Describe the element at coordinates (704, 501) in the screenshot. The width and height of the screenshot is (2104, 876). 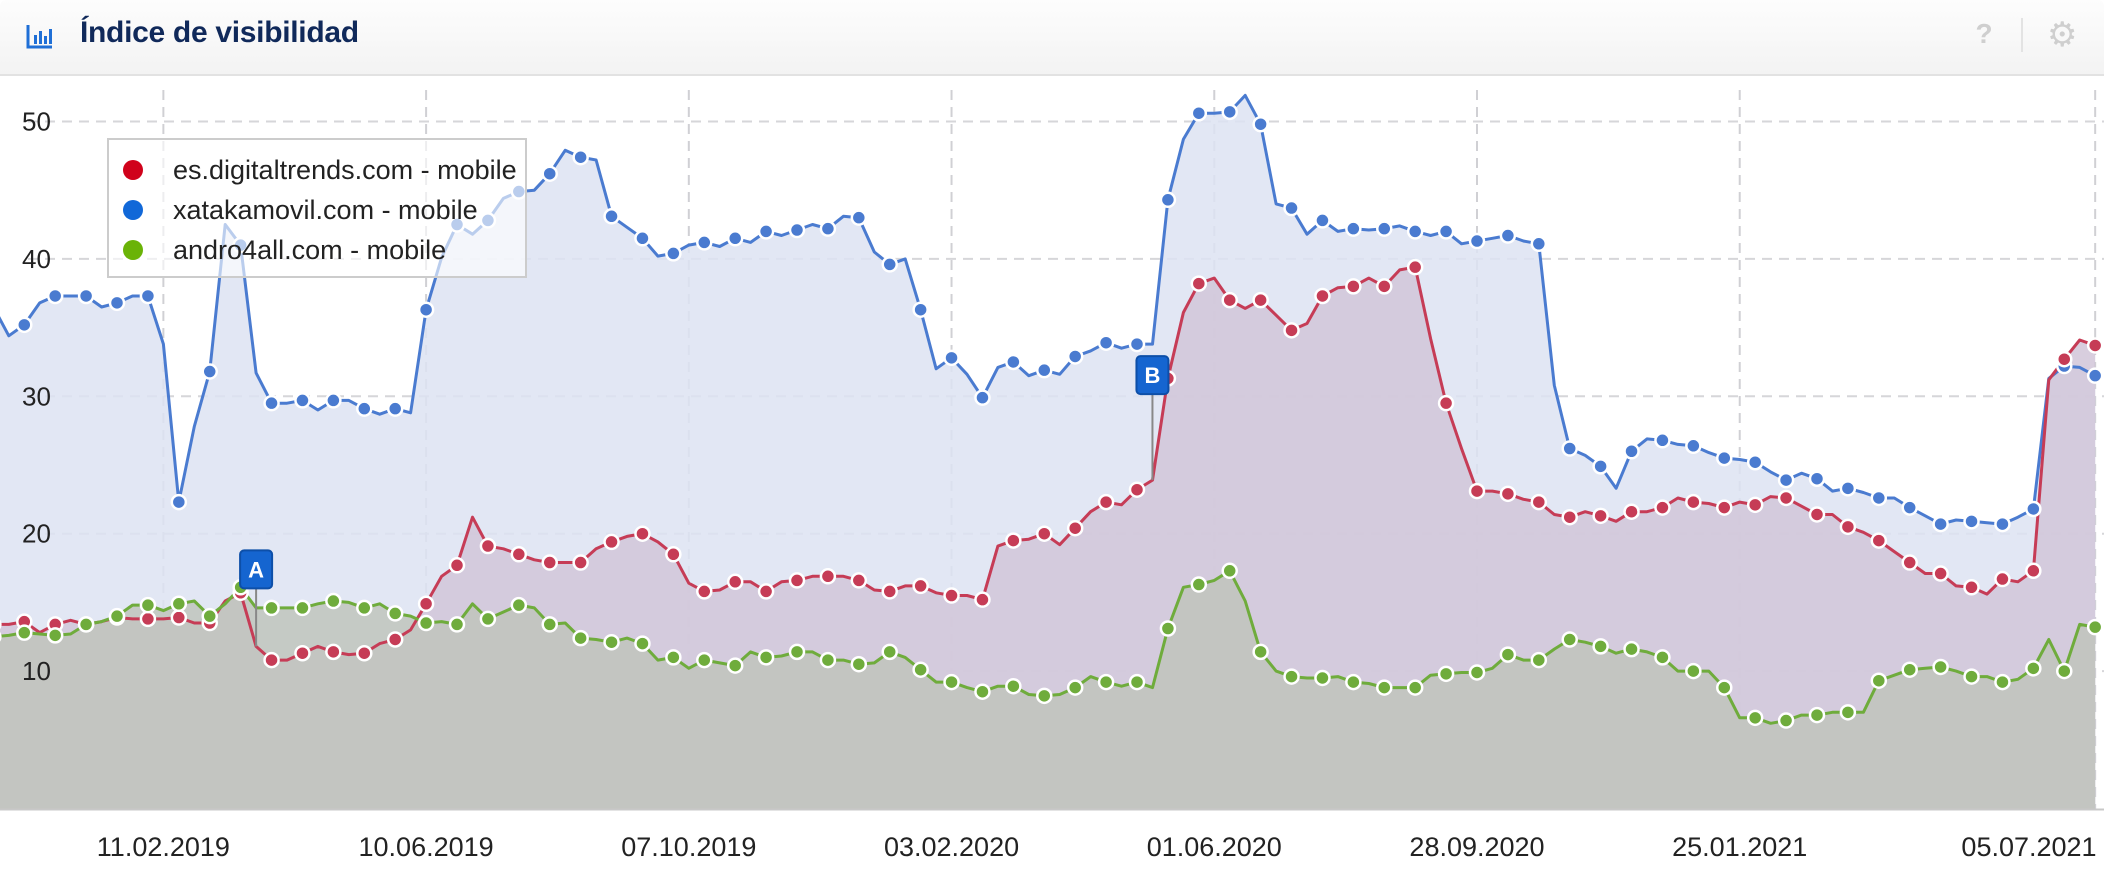
I see `annotations: AB` at that location.